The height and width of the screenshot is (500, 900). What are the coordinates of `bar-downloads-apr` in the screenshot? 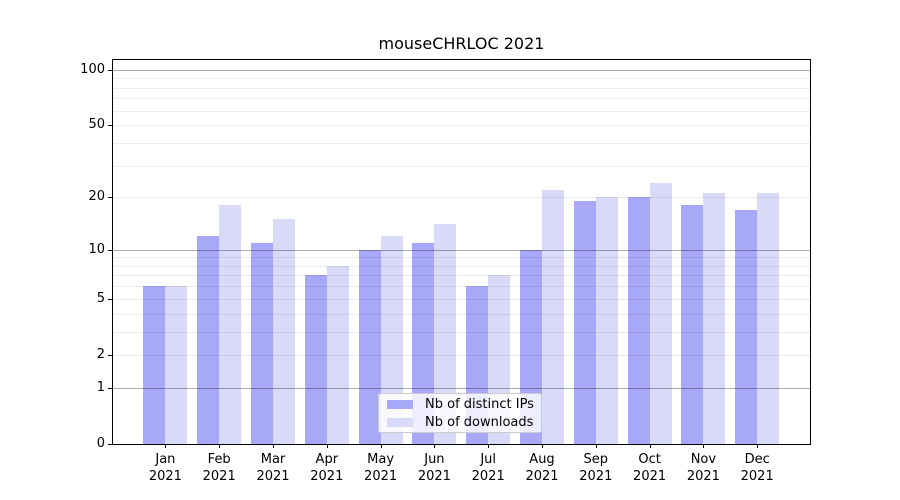 It's located at (337, 354).